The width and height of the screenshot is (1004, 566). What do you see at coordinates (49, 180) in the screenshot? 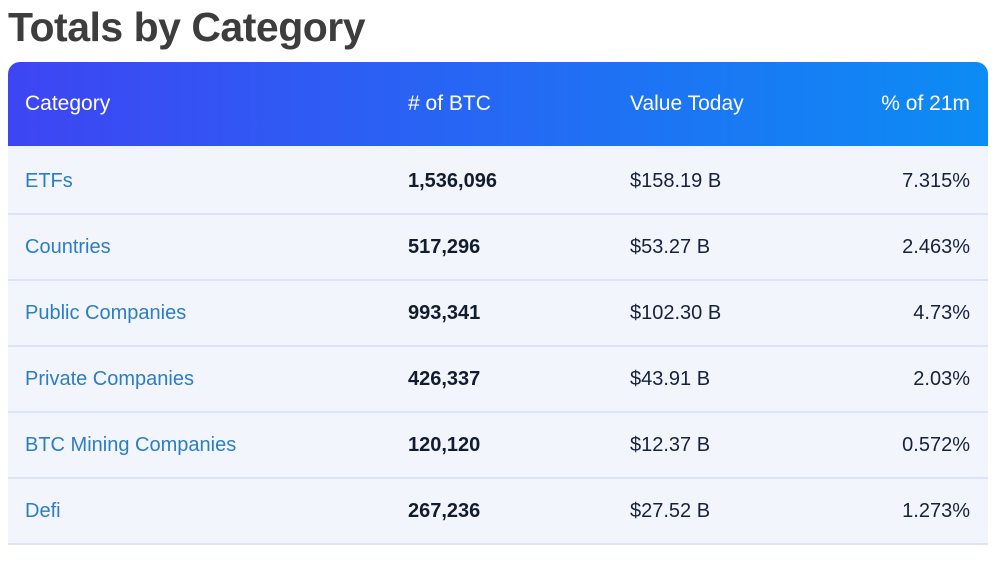
I see `category-link: ETFs` at bounding box center [49, 180].